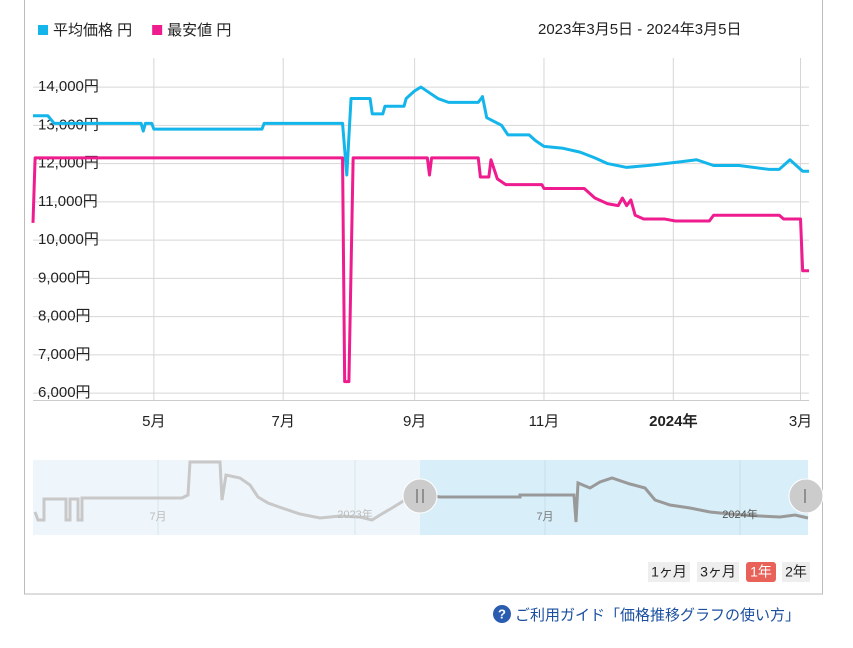 This screenshot has height=648, width=853. Describe the element at coordinates (68, 86) in the screenshot. I see `y-tick-label: 14,000円` at that location.